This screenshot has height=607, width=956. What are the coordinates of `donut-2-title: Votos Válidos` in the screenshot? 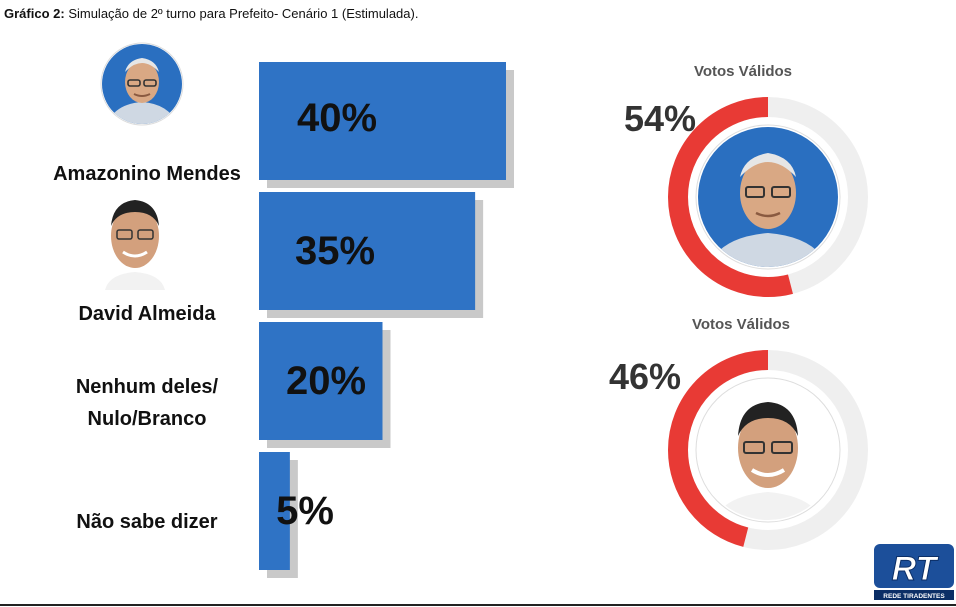 It's located at (741, 324).